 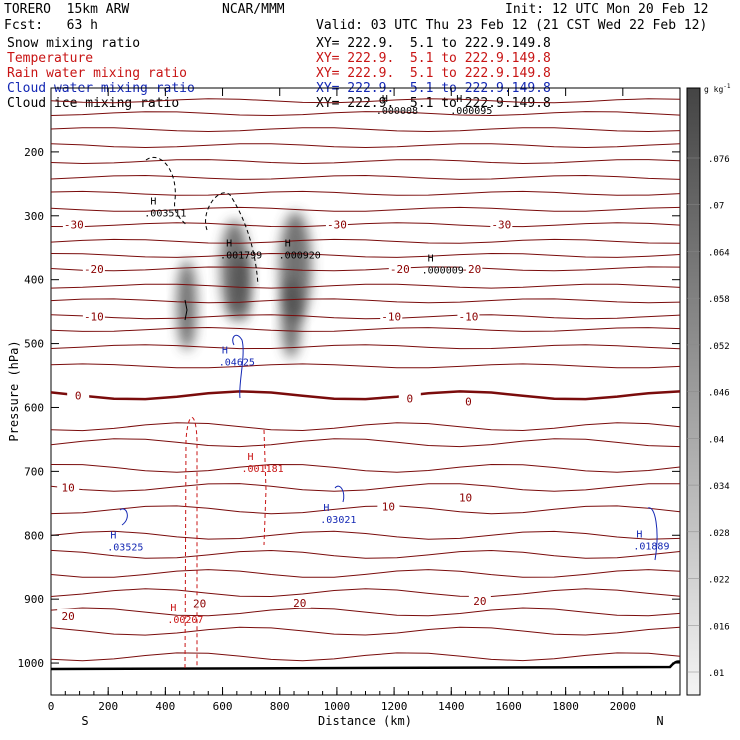 What do you see at coordinates (165, 213) in the screenshot?
I see `maximum-value: .003511` at bounding box center [165, 213].